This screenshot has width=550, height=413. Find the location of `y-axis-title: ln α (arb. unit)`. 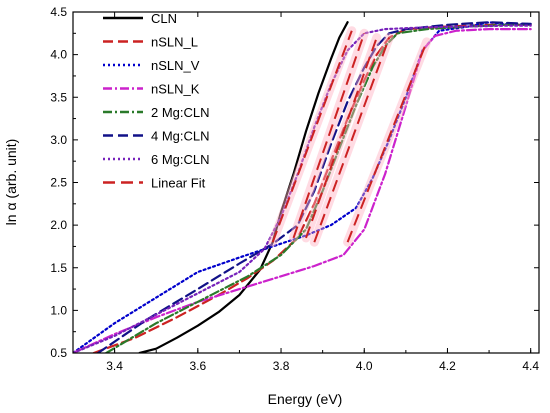

y-axis-title: ln α (arb. unit) is located at coordinates (11, 182).